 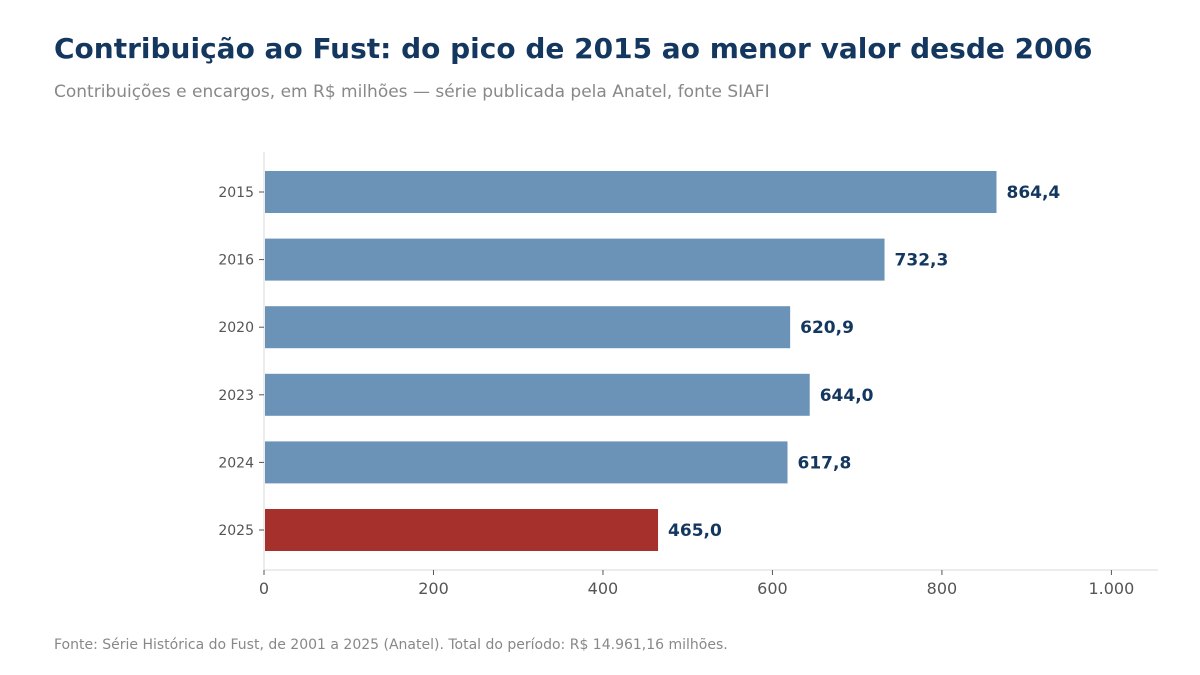 I want to click on value-label: 732,3, so click(x=922, y=261).